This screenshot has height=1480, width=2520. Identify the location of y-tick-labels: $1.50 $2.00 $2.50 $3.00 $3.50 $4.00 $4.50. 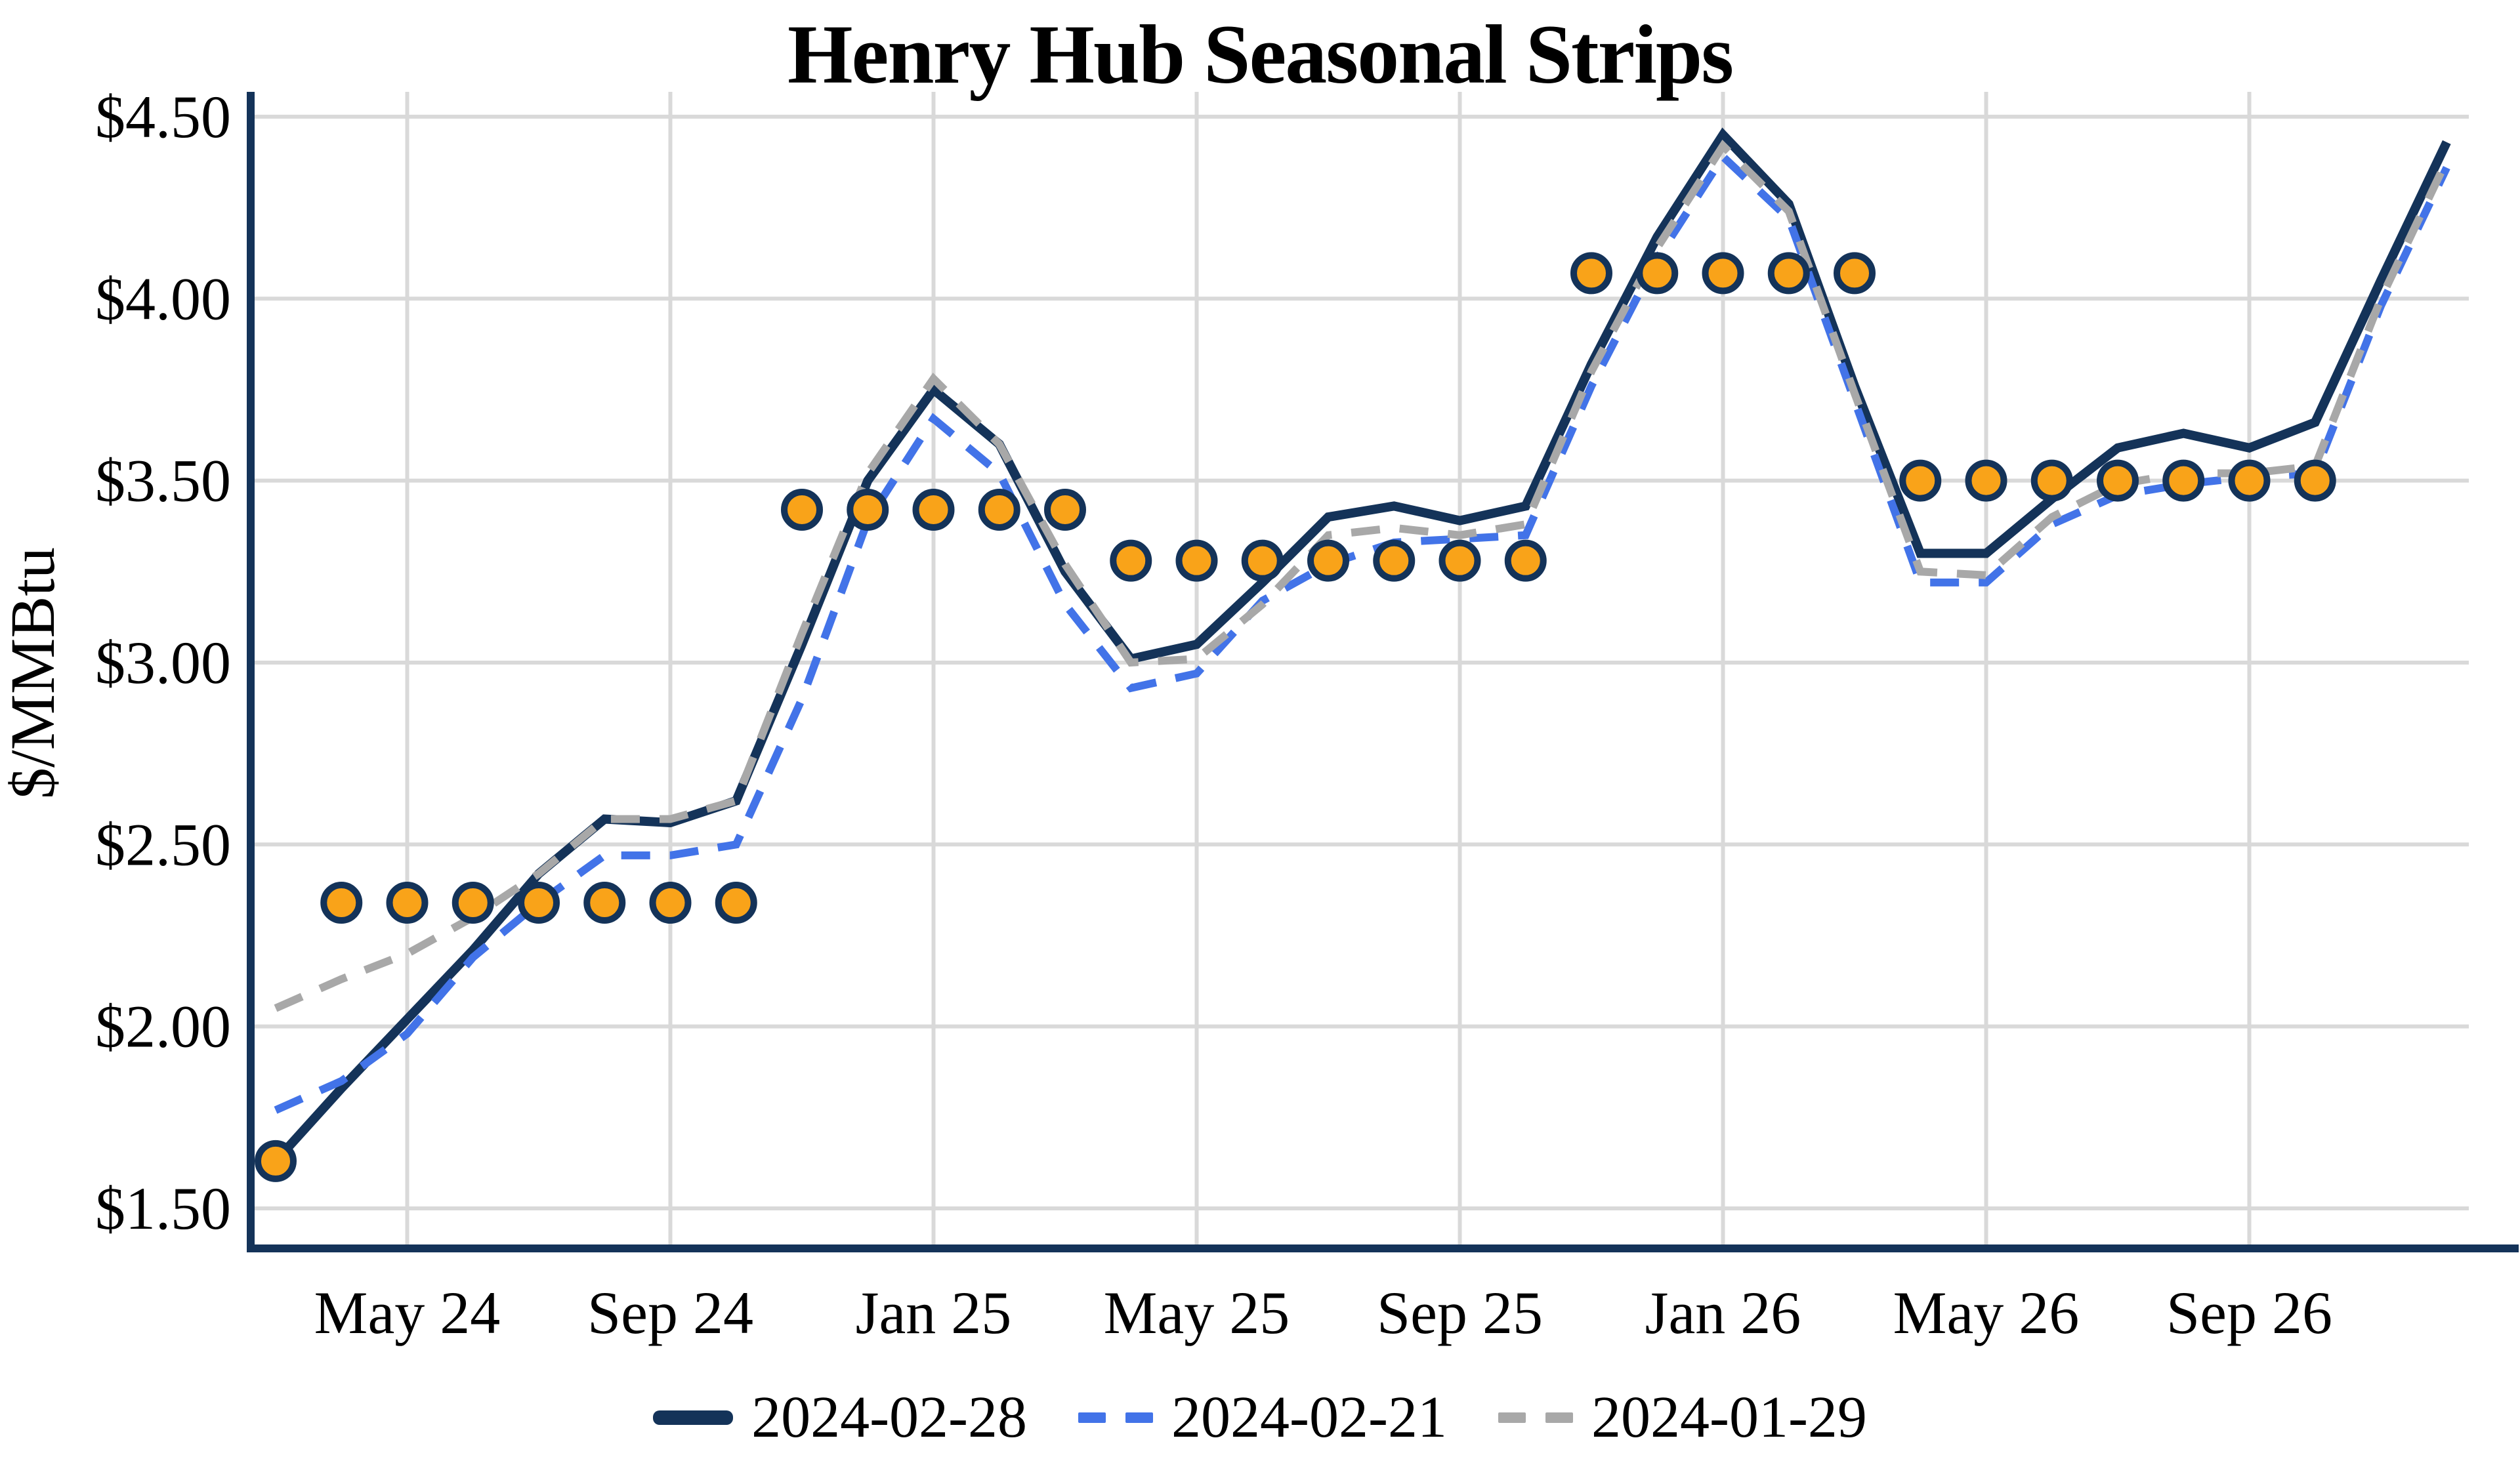
(163, 662).